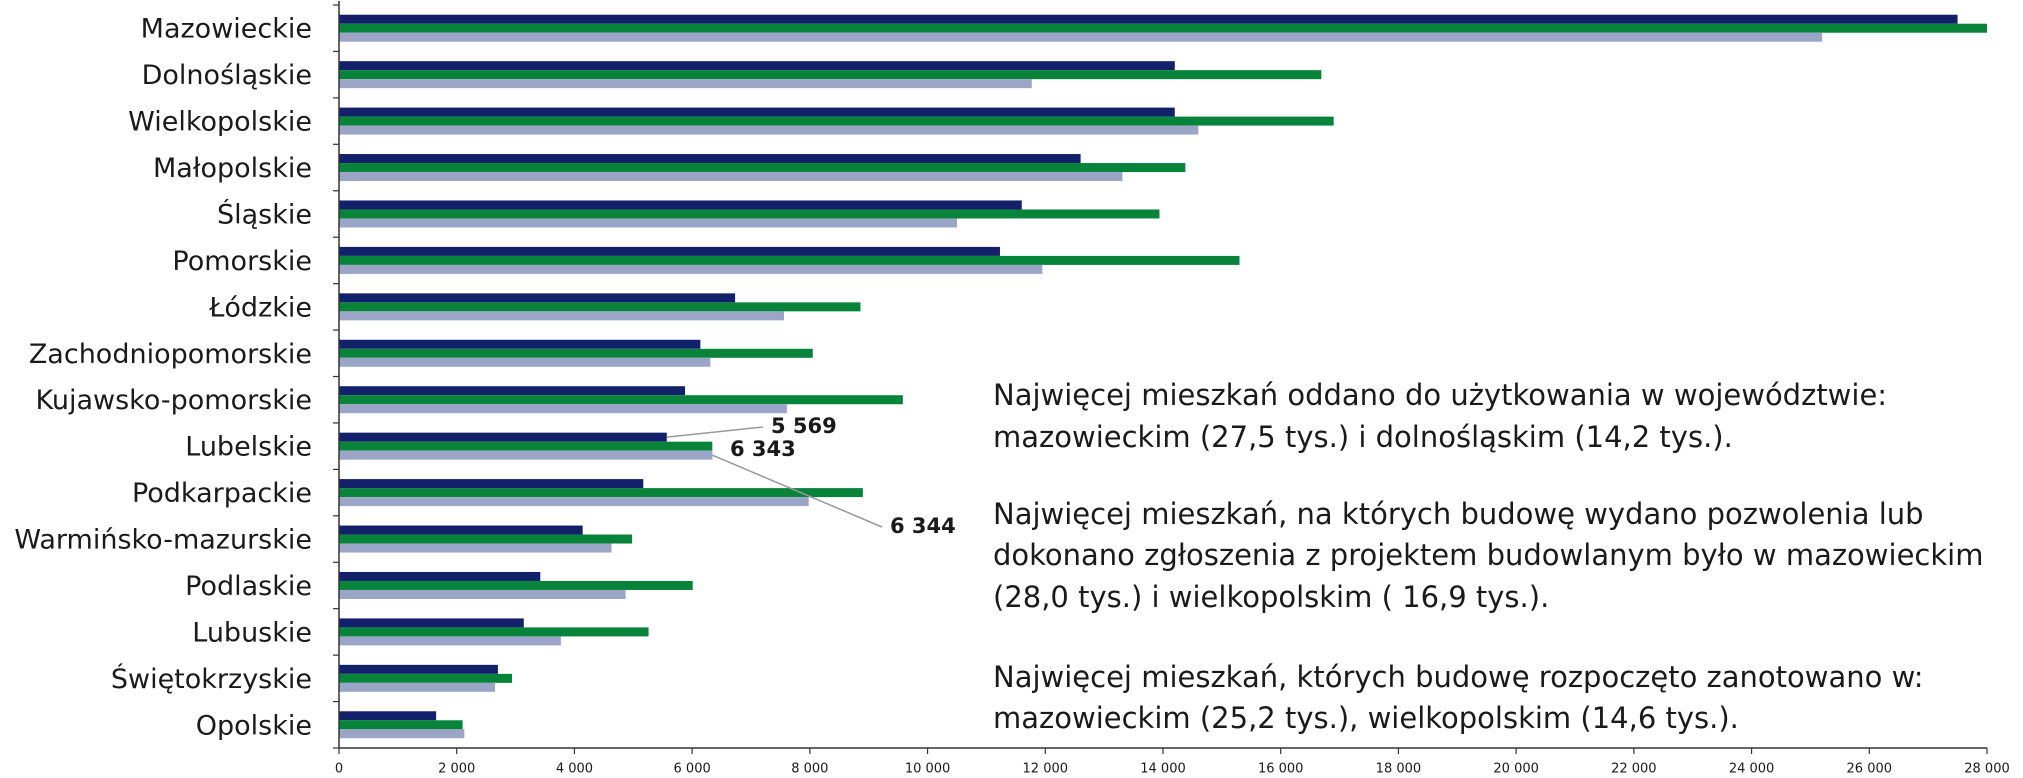 This screenshot has height=778, width=2023. I want to click on x-tick-label: 12 000, so click(1046, 769).